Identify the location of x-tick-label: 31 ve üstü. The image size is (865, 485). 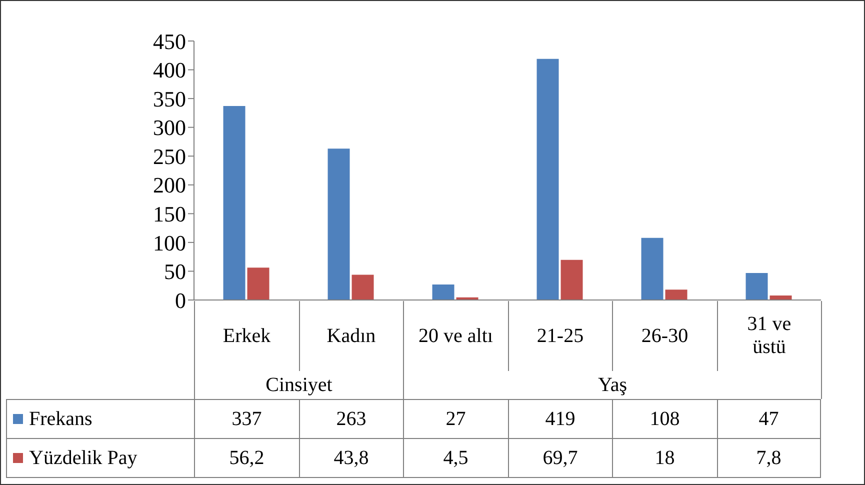
(768, 336).